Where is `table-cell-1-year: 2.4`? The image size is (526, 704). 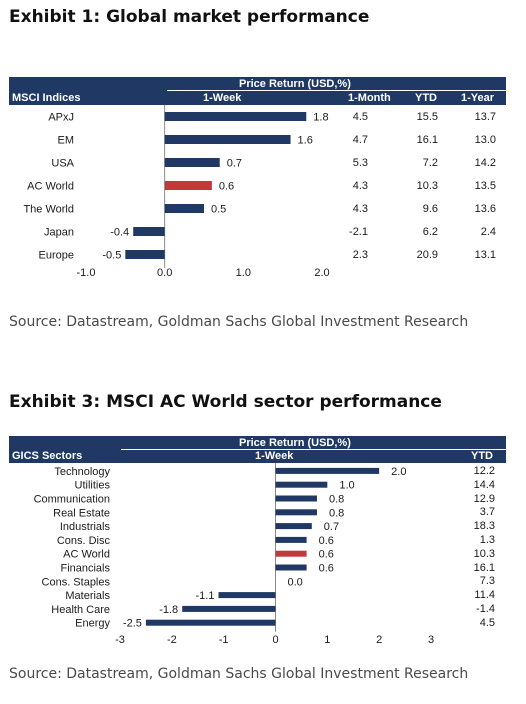
table-cell-1-year: 2.4 is located at coordinates (488, 231).